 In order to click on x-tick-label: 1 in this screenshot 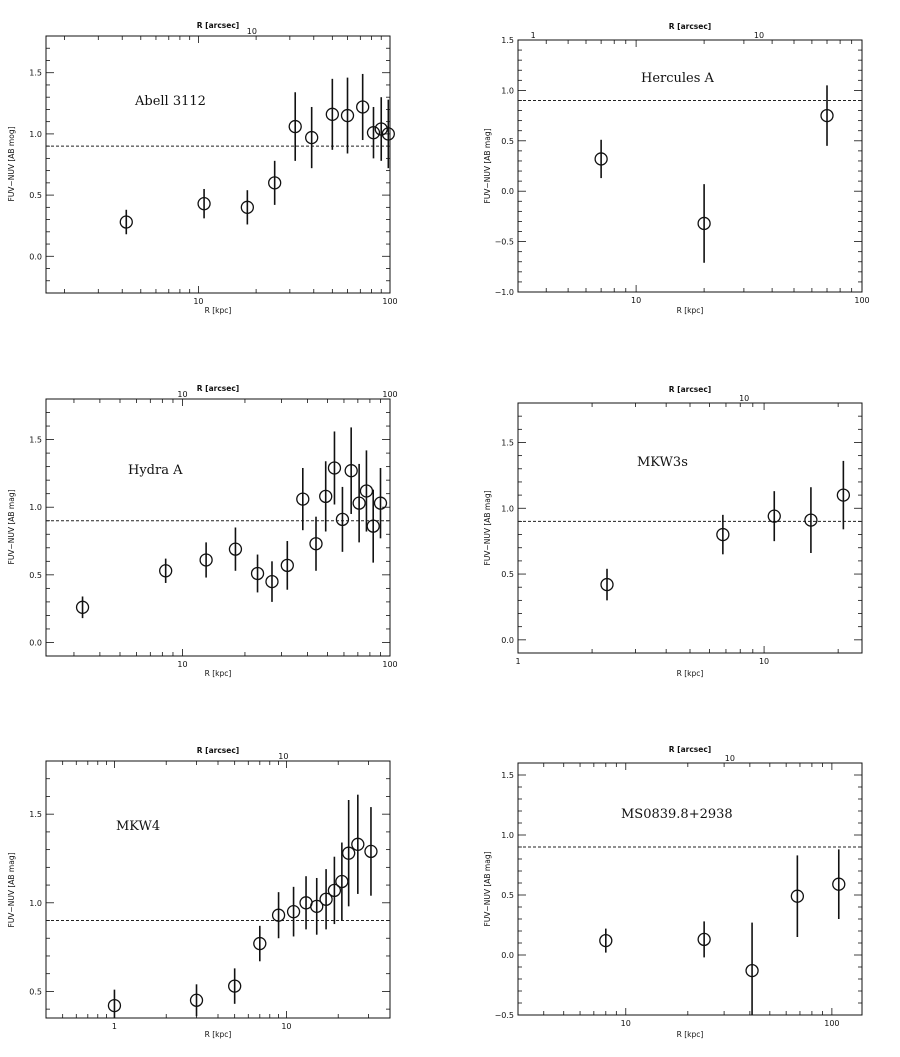, I will do `click(517, 661)`.